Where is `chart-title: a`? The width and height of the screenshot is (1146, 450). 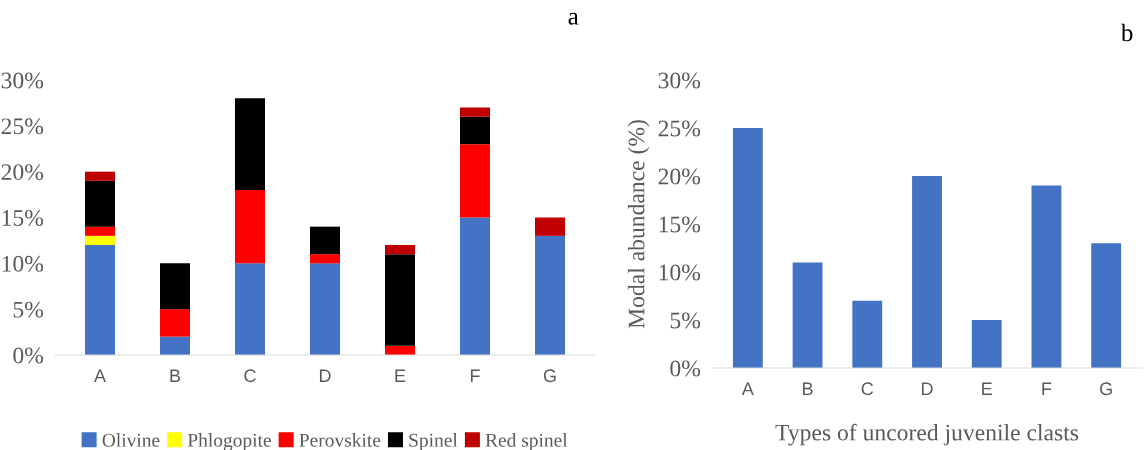 chart-title: a is located at coordinates (573, 18).